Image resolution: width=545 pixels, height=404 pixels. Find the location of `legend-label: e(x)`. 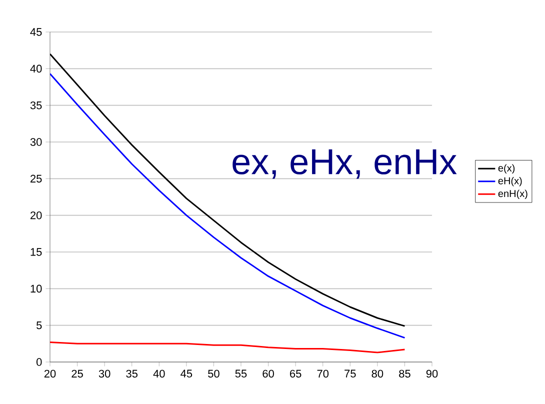

legend-label: e(x) is located at coordinates (506, 169).